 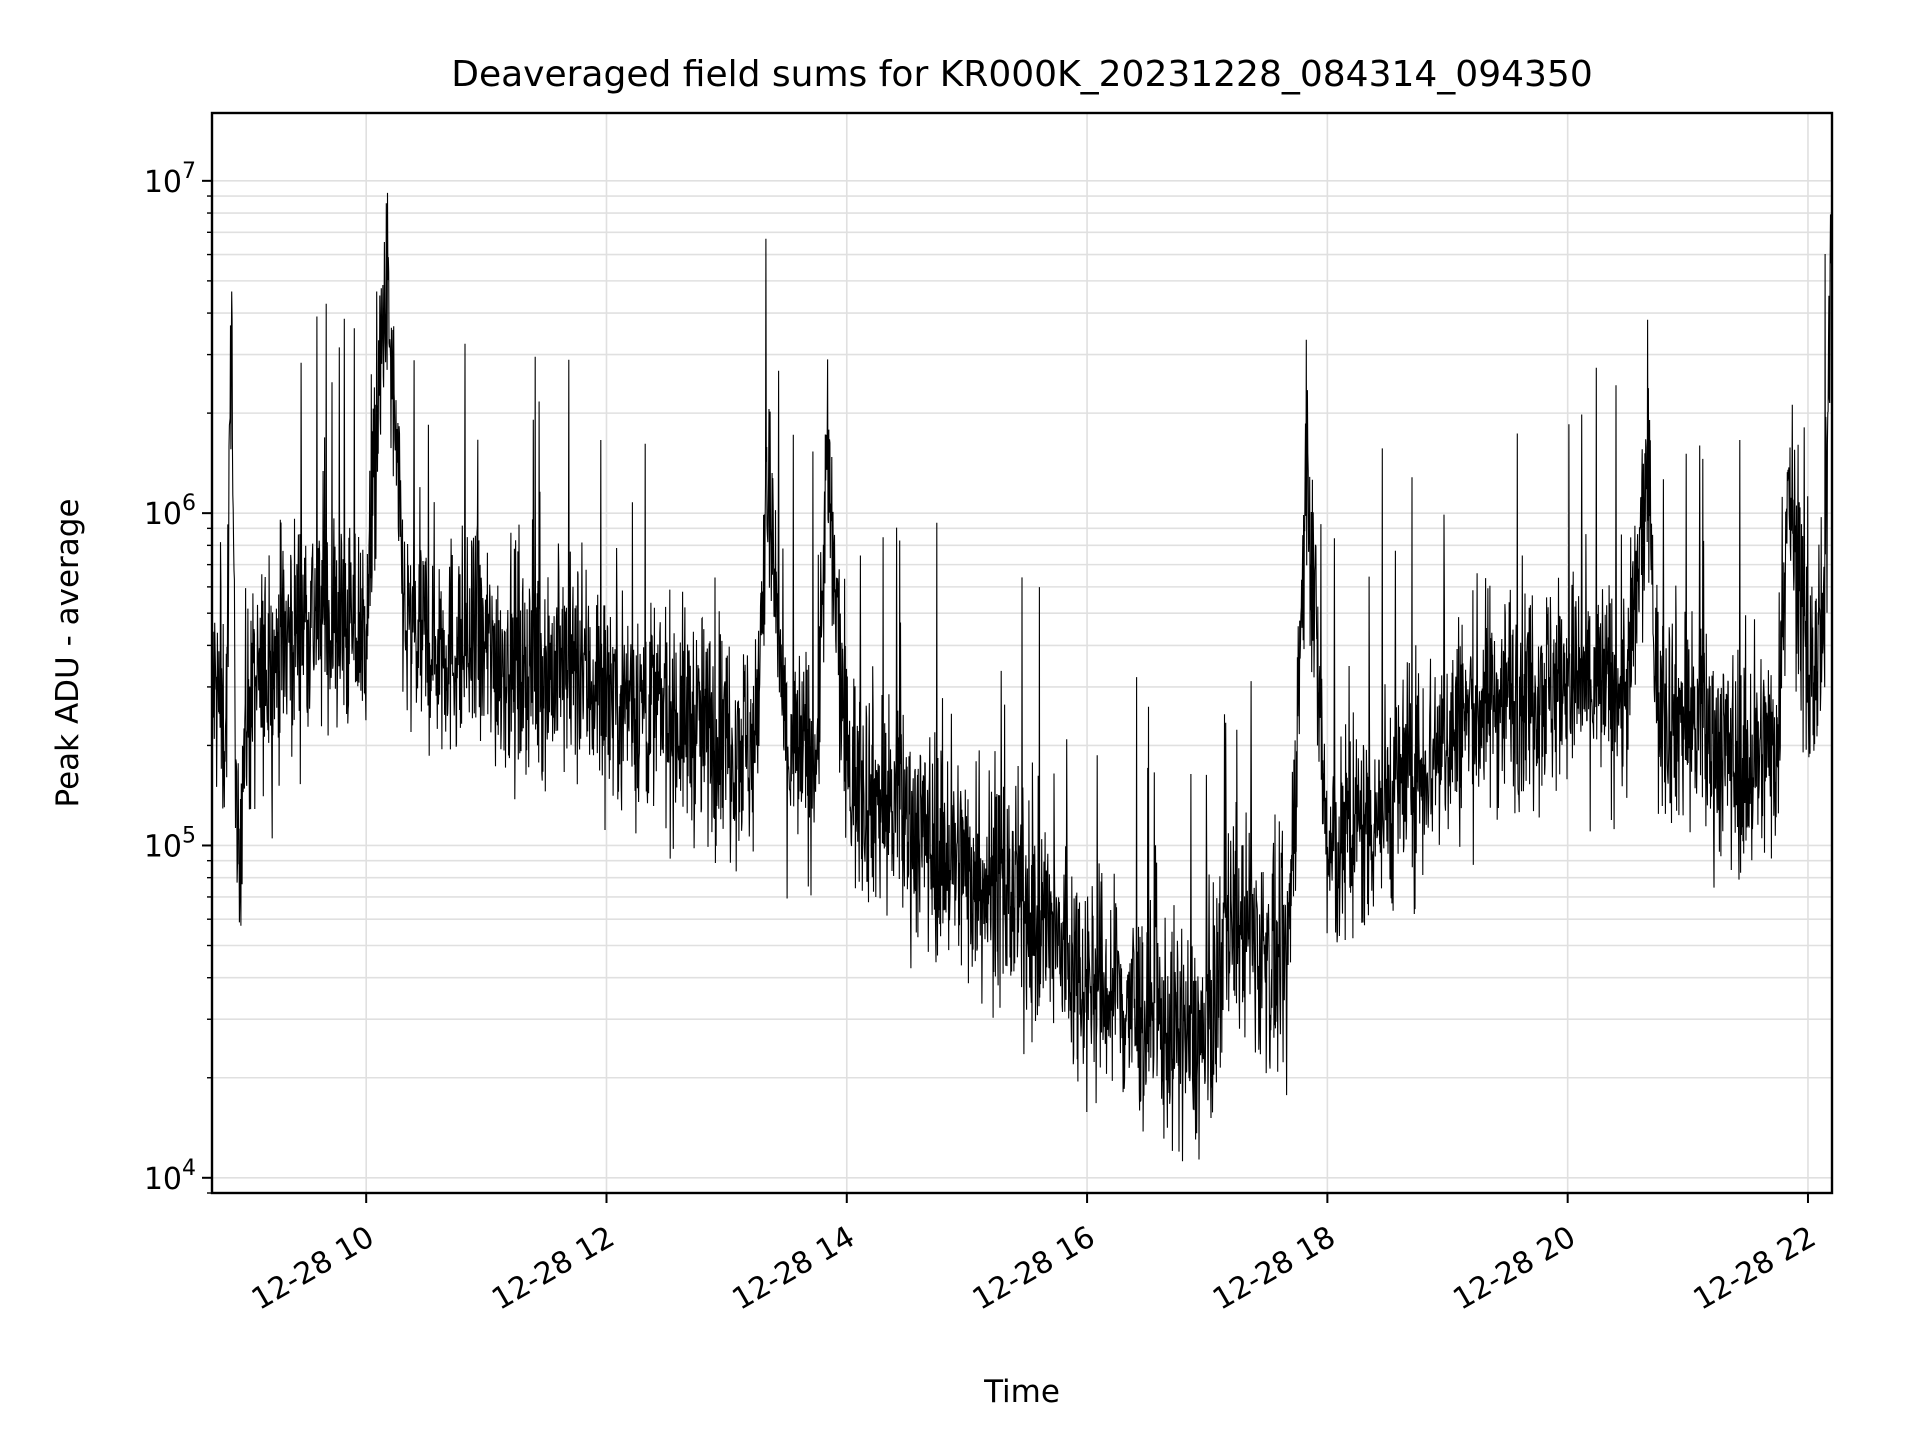 I want to click on y-axis-label: Peak ADU - average, so click(x=68, y=652).